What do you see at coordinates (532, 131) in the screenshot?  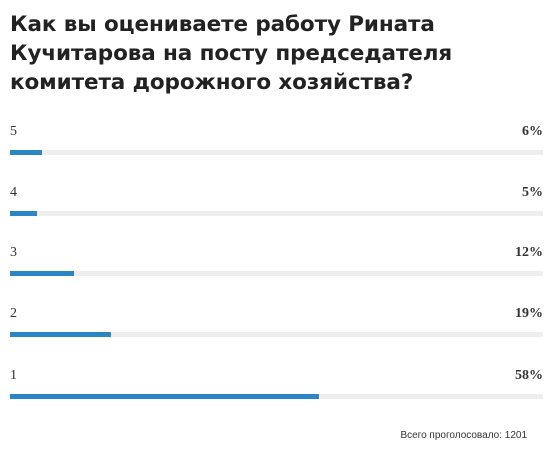 I see `poll-option-percent: 6%` at bounding box center [532, 131].